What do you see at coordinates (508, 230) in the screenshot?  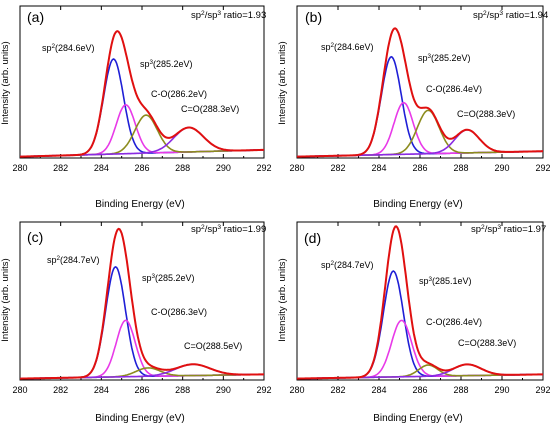 I see `ratio-label: sp2/sp3 ratio=1.97` at bounding box center [508, 230].